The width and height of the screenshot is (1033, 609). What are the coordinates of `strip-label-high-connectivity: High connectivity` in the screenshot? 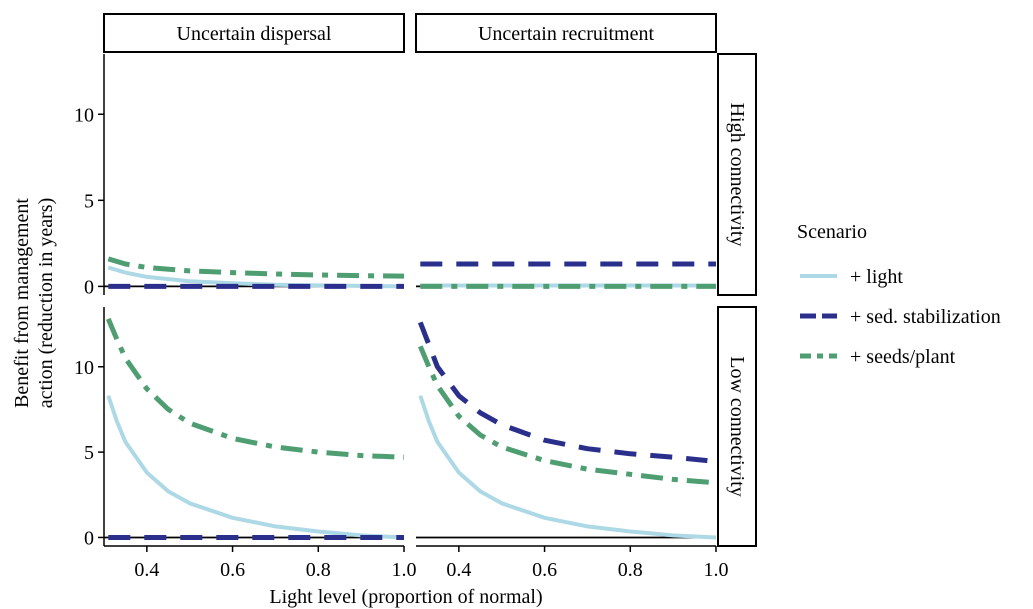 It's located at (737, 175).